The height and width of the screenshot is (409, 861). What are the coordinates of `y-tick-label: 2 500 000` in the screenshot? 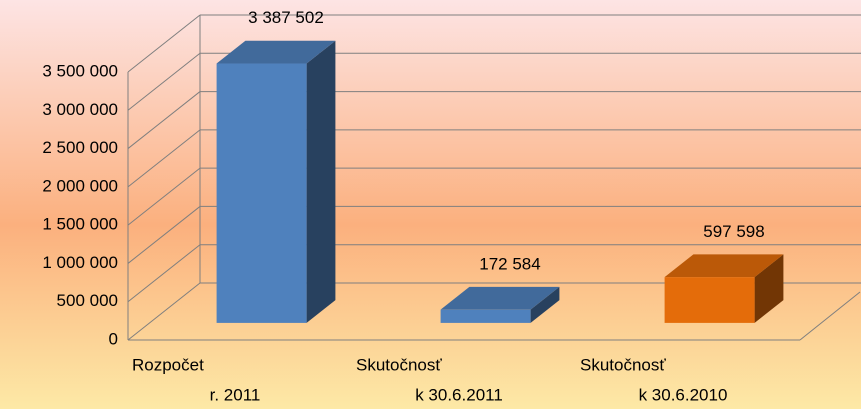 It's located at (80, 147).